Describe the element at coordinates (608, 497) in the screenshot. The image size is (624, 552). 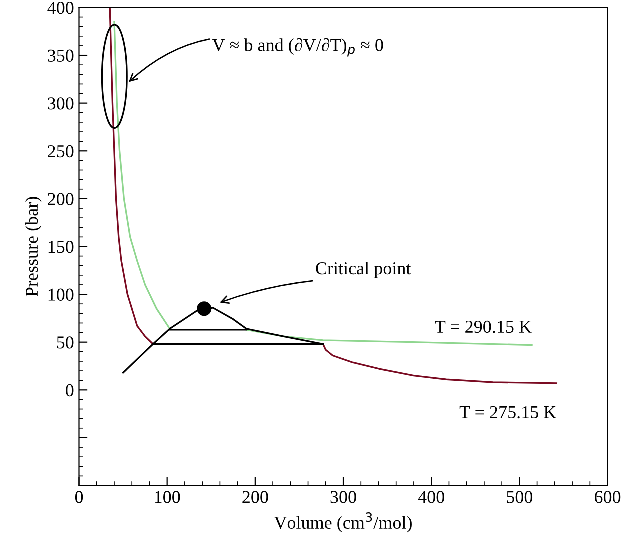
I see `x-tick-label: 600` at that location.